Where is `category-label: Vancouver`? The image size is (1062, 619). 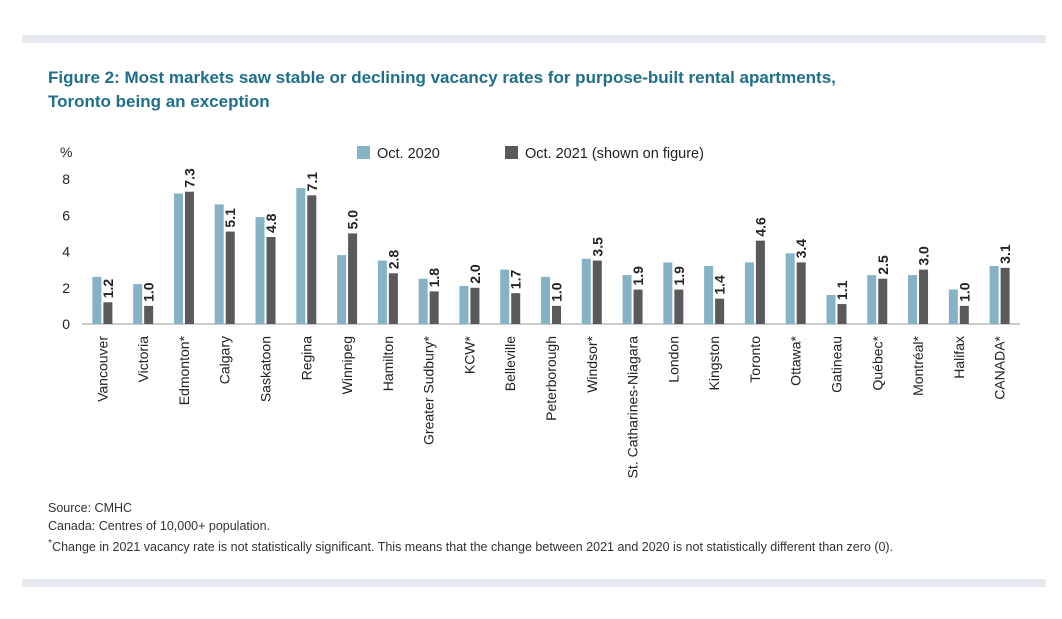 category-label: Vancouver is located at coordinates (102, 369).